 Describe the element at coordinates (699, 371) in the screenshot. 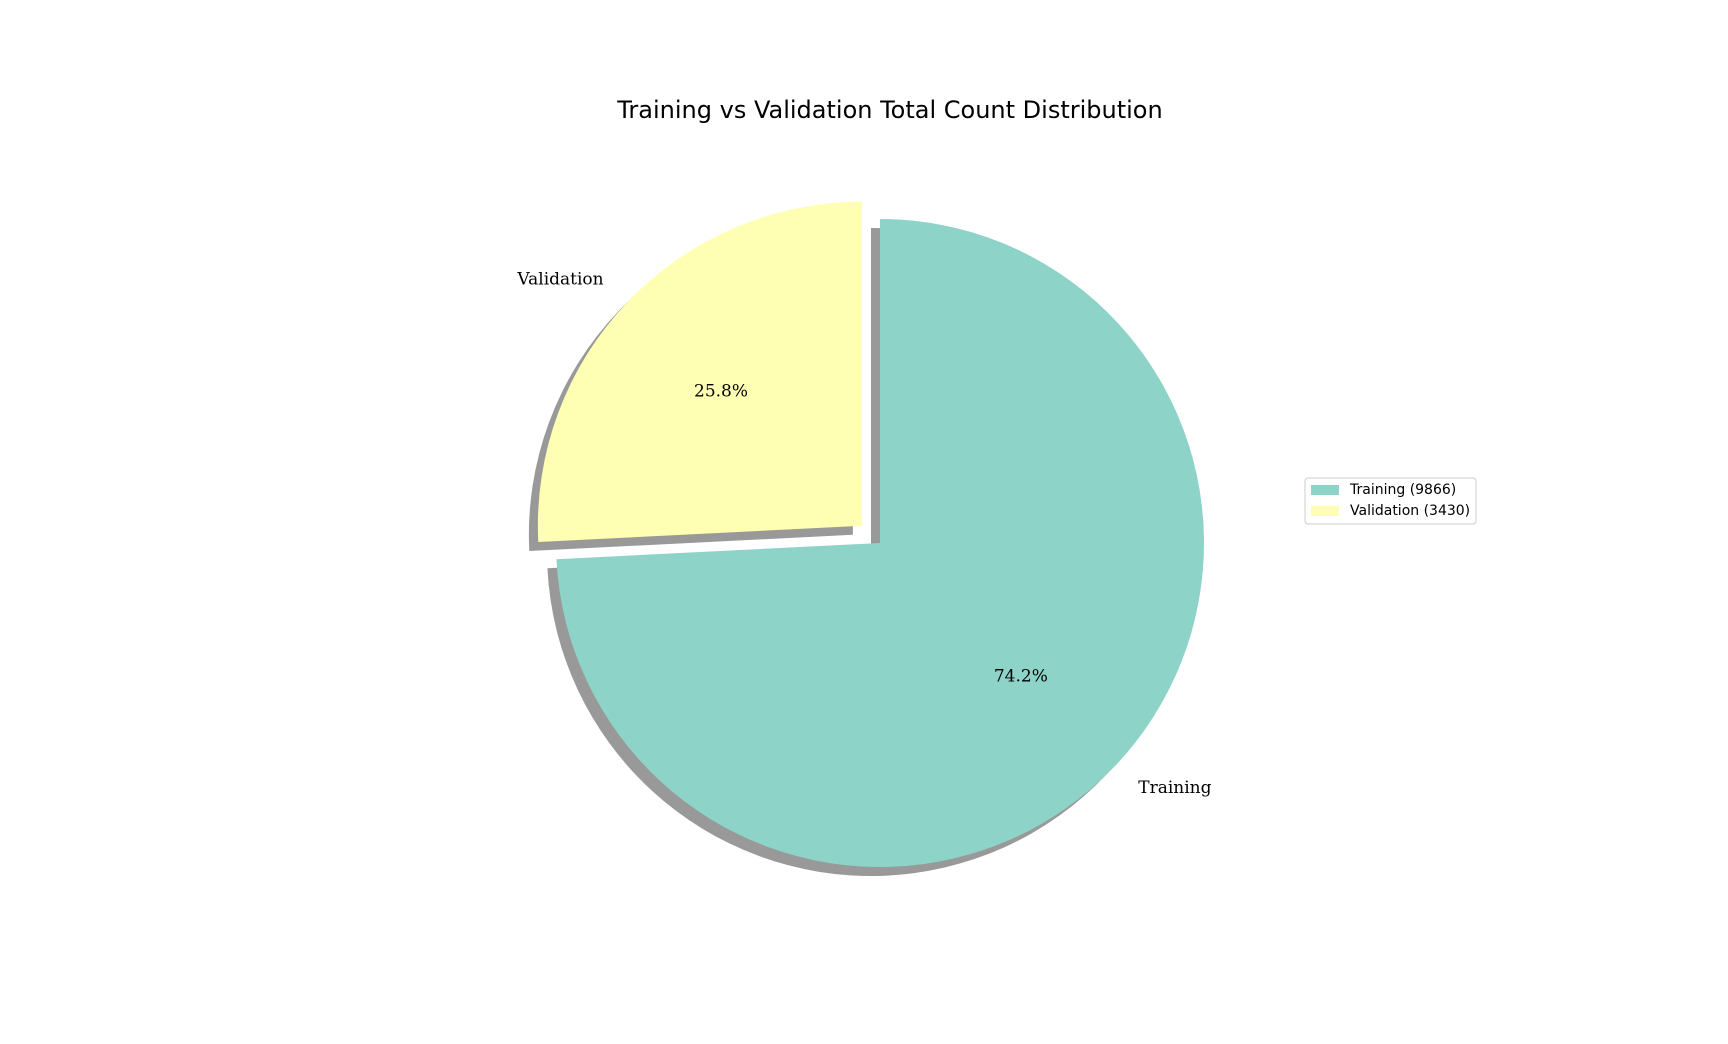

I see `slice-validation` at that location.